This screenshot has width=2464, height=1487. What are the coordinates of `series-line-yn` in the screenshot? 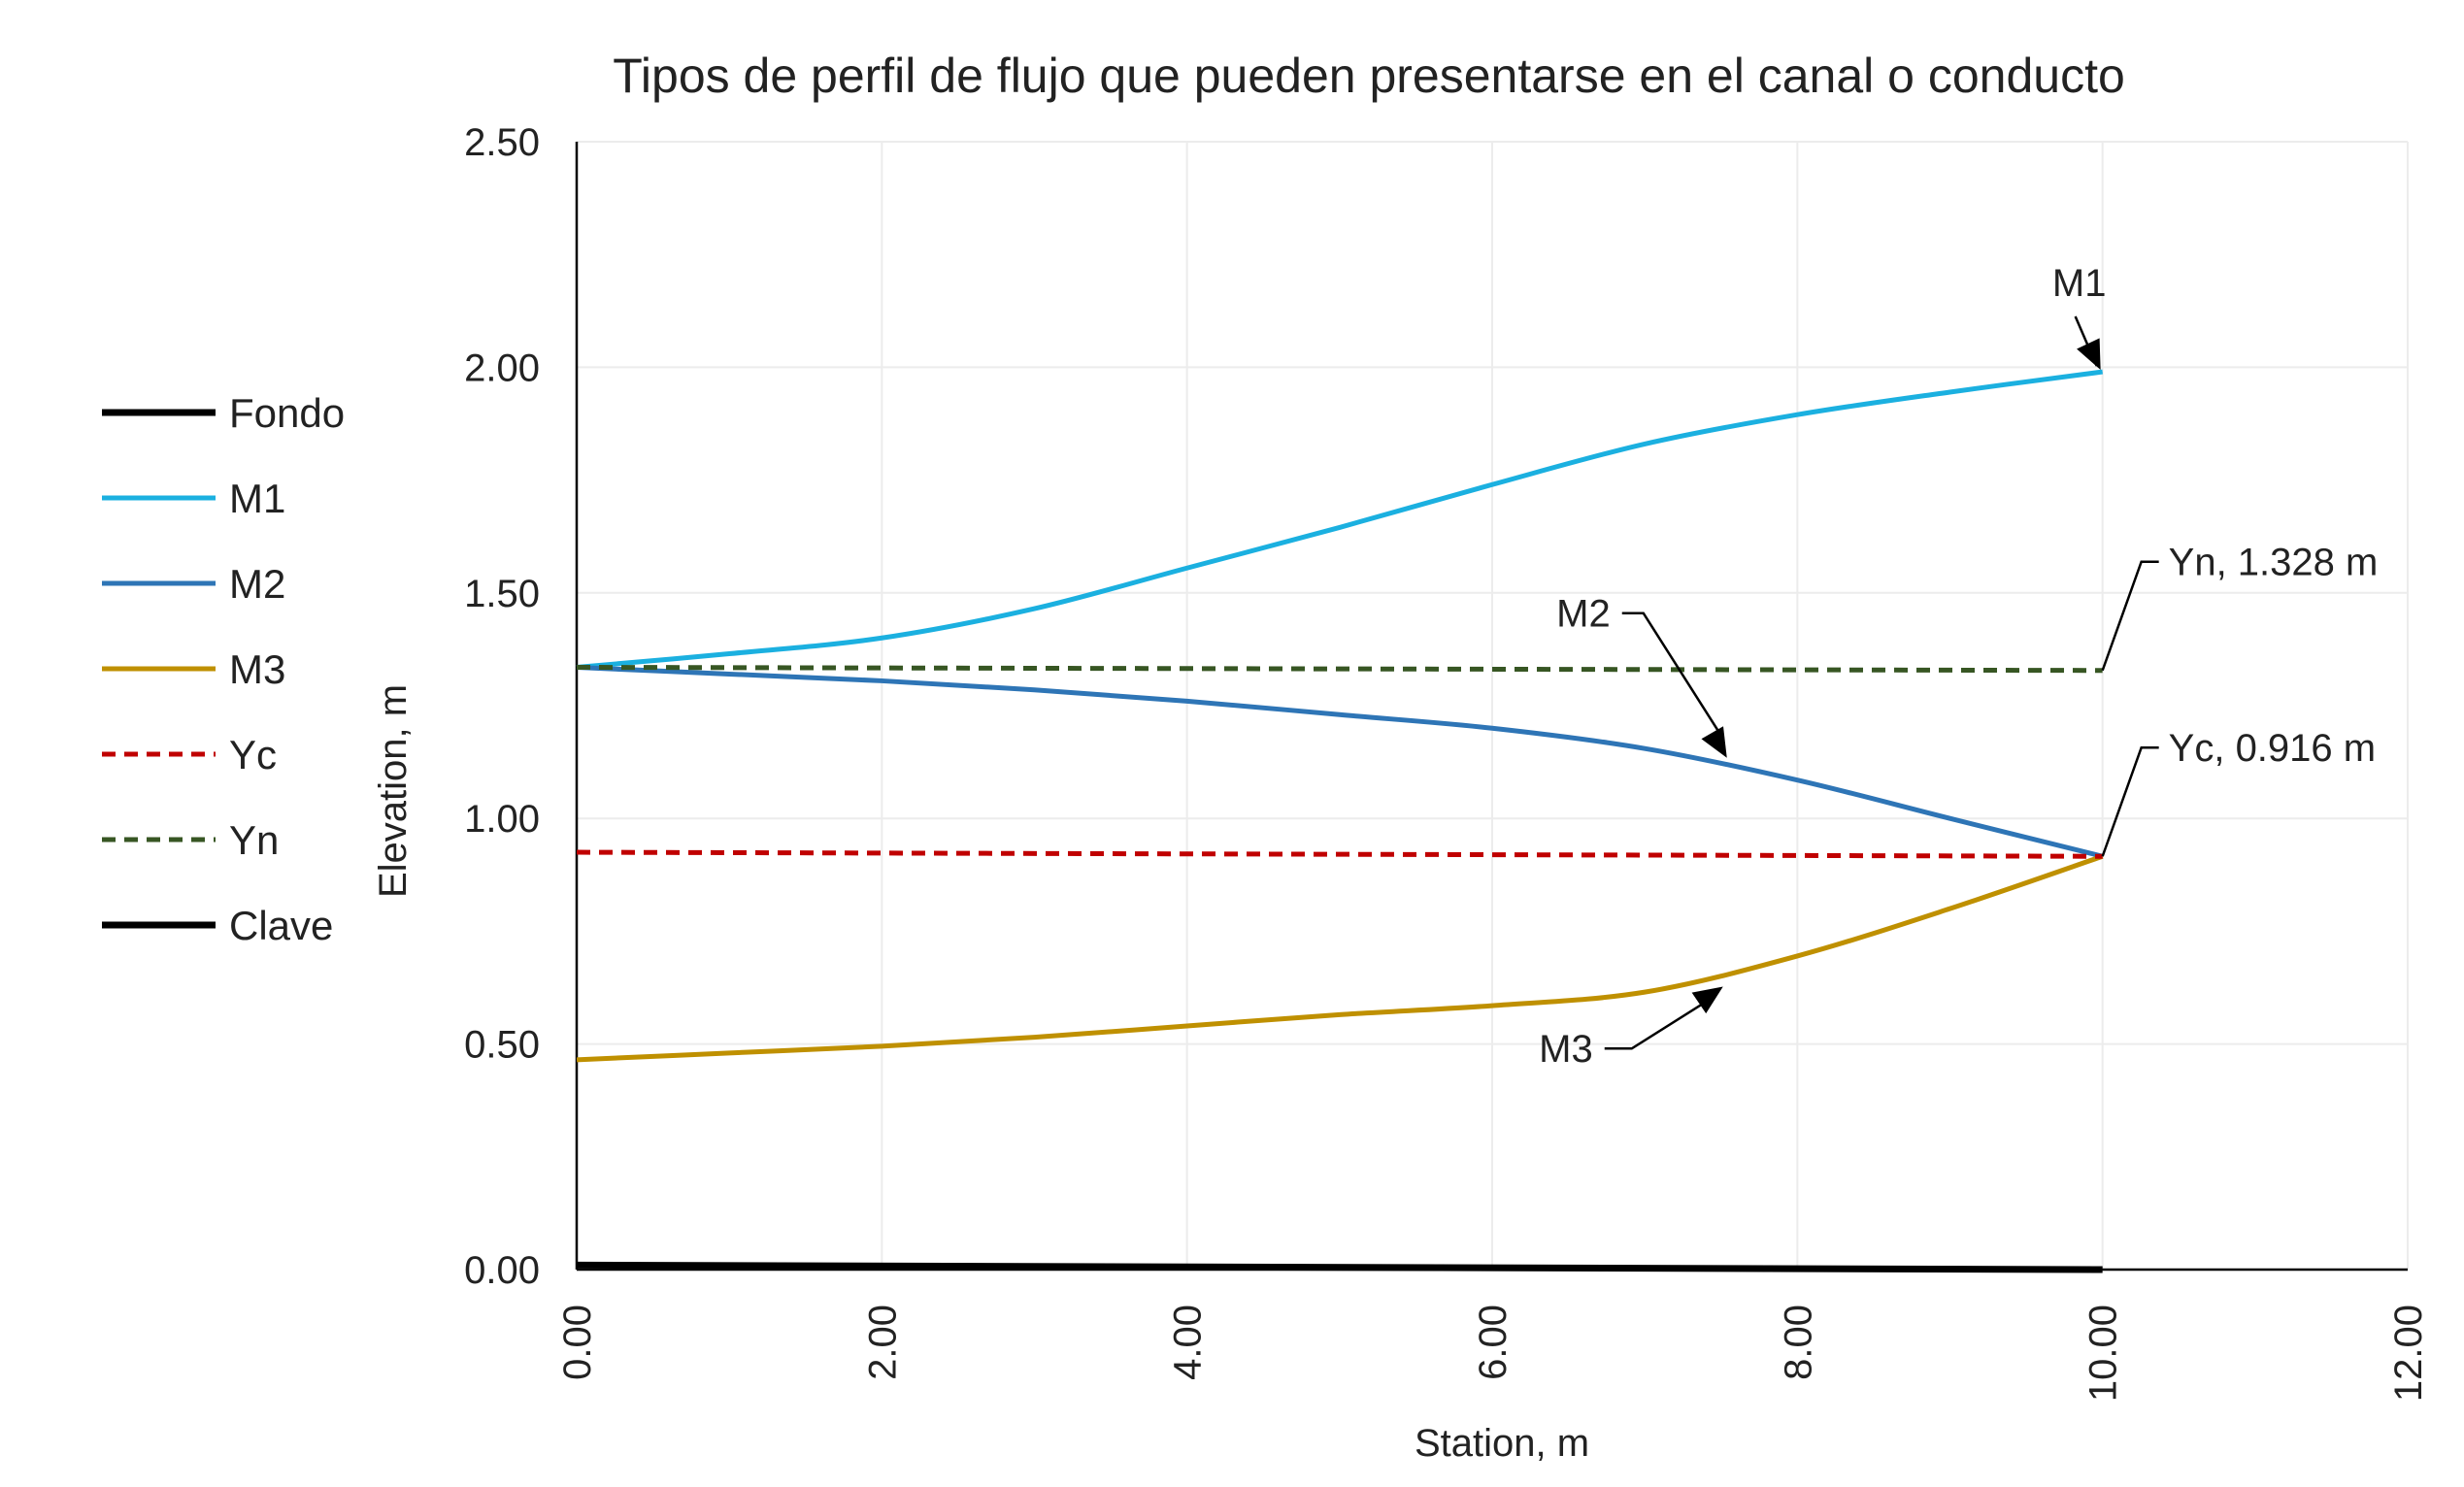 It's located at (1339, 669).